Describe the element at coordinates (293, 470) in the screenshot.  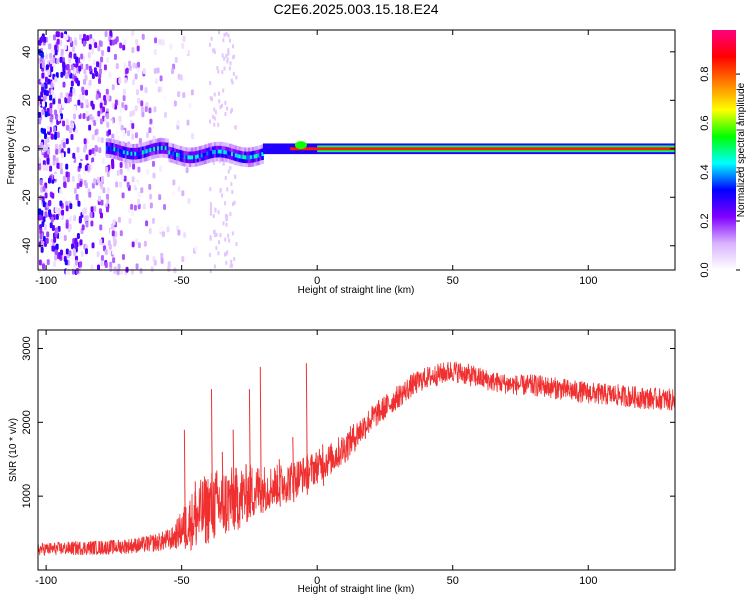
I see `snr-spike` at that location.